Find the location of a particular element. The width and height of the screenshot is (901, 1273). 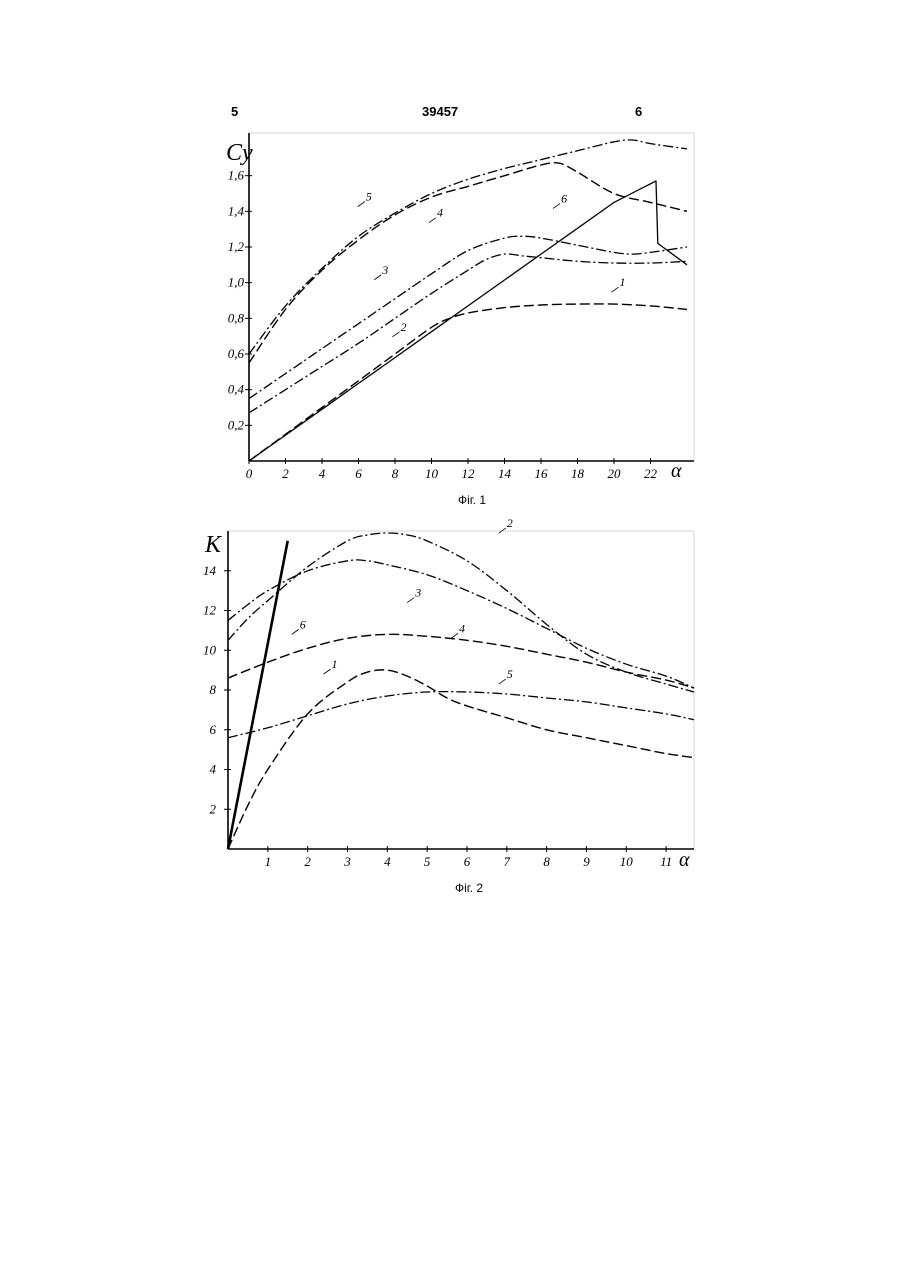

y-tick-label: 10 is located at coordinates (210, 649).